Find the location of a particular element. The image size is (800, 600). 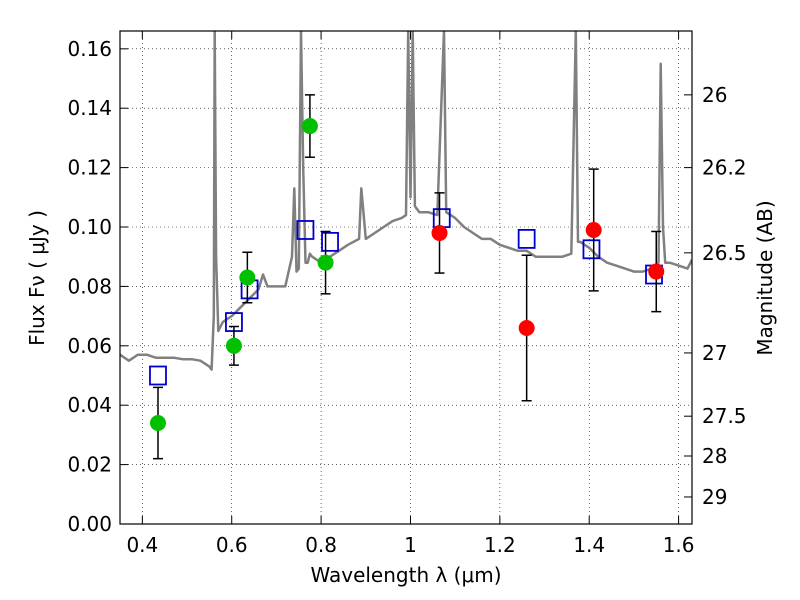

x-tick-label: 1.2 is located at coordinates (500, 545).